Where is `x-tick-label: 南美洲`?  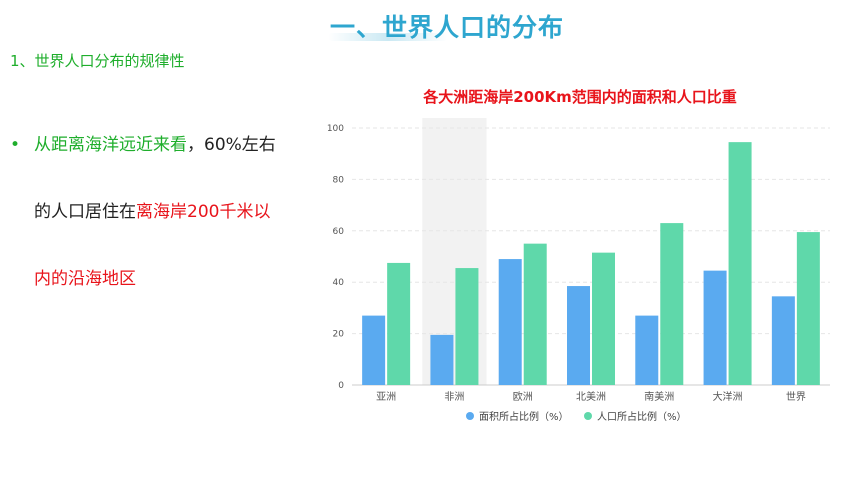 x-tick-label: 南美洲 is located at coordinates (659, 396).